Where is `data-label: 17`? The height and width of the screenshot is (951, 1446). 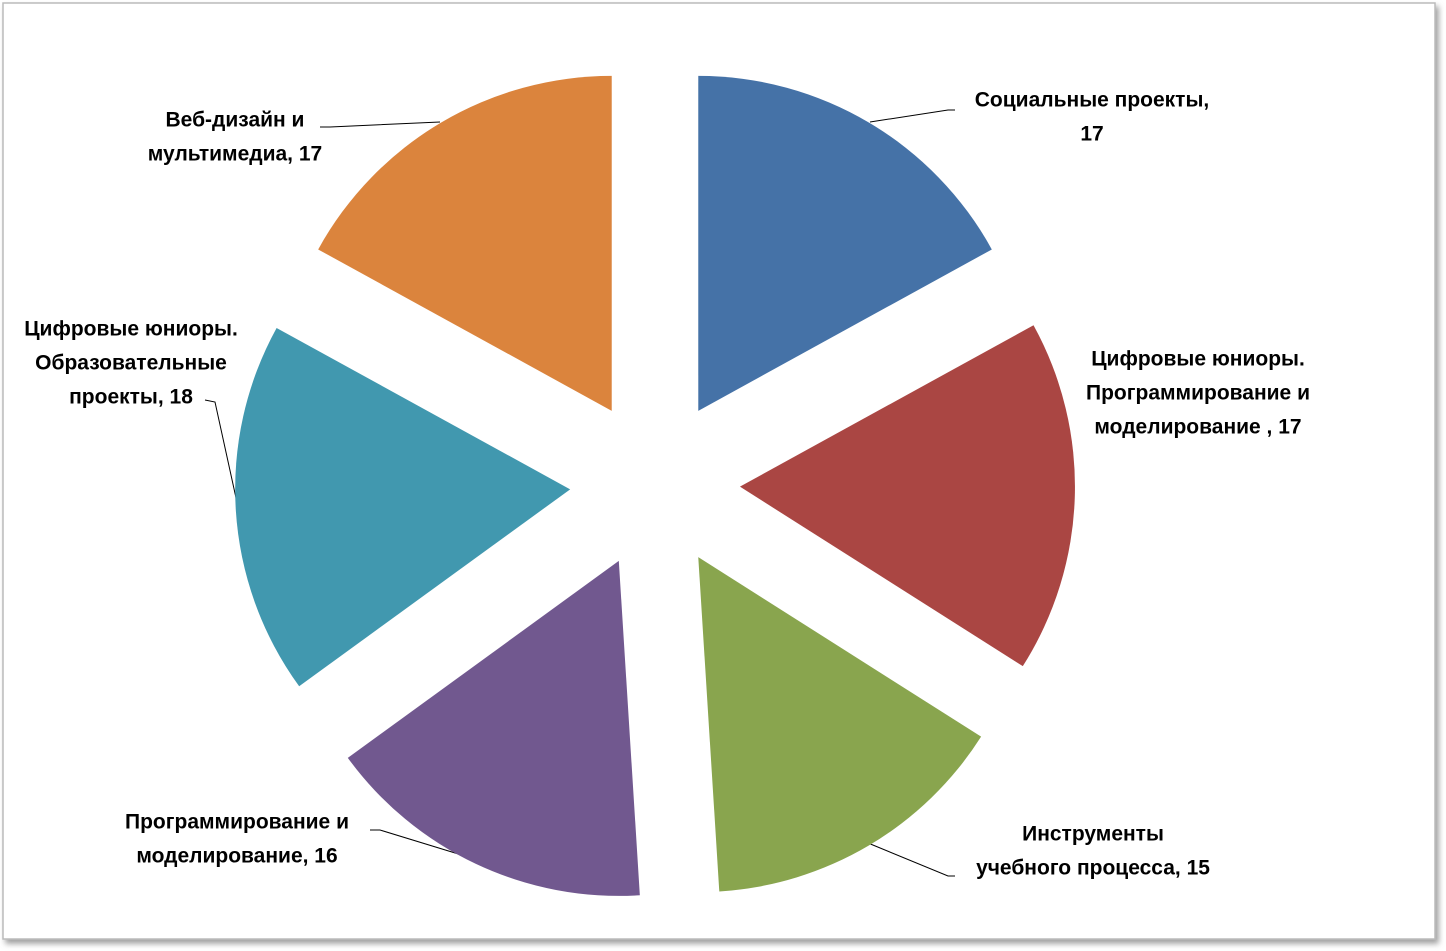 data-label: 17 is located at coordinates (1091, 134).